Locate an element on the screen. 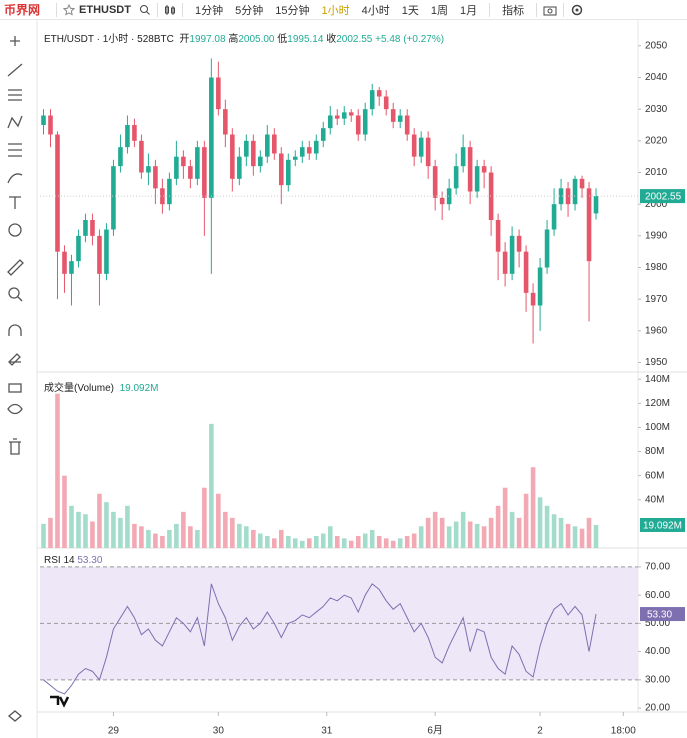 The height and width of the screenshot is (738, 687). interval-button: 4小时 is located at coordinates (375, 10).